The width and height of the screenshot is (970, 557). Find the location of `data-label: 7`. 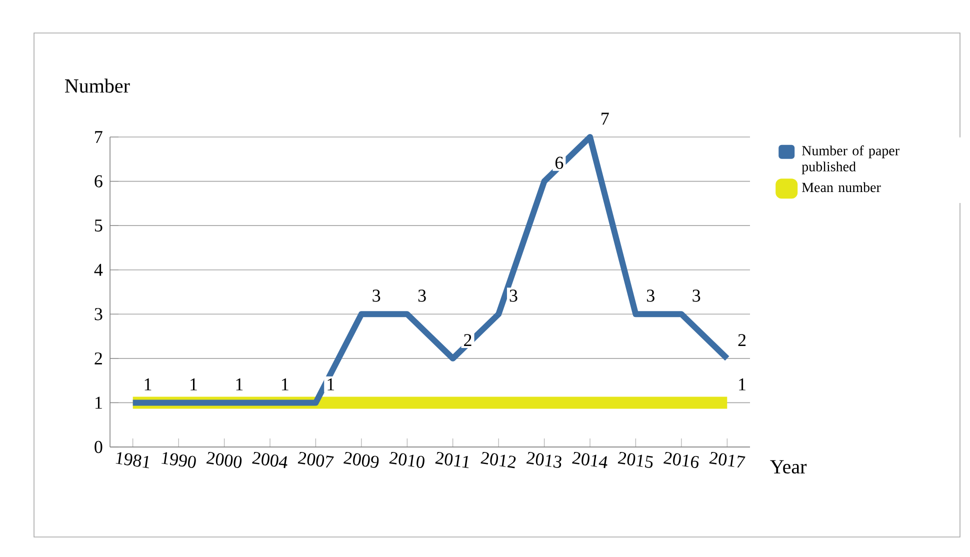

data-label: 7 is located at coordinates (605, 118).